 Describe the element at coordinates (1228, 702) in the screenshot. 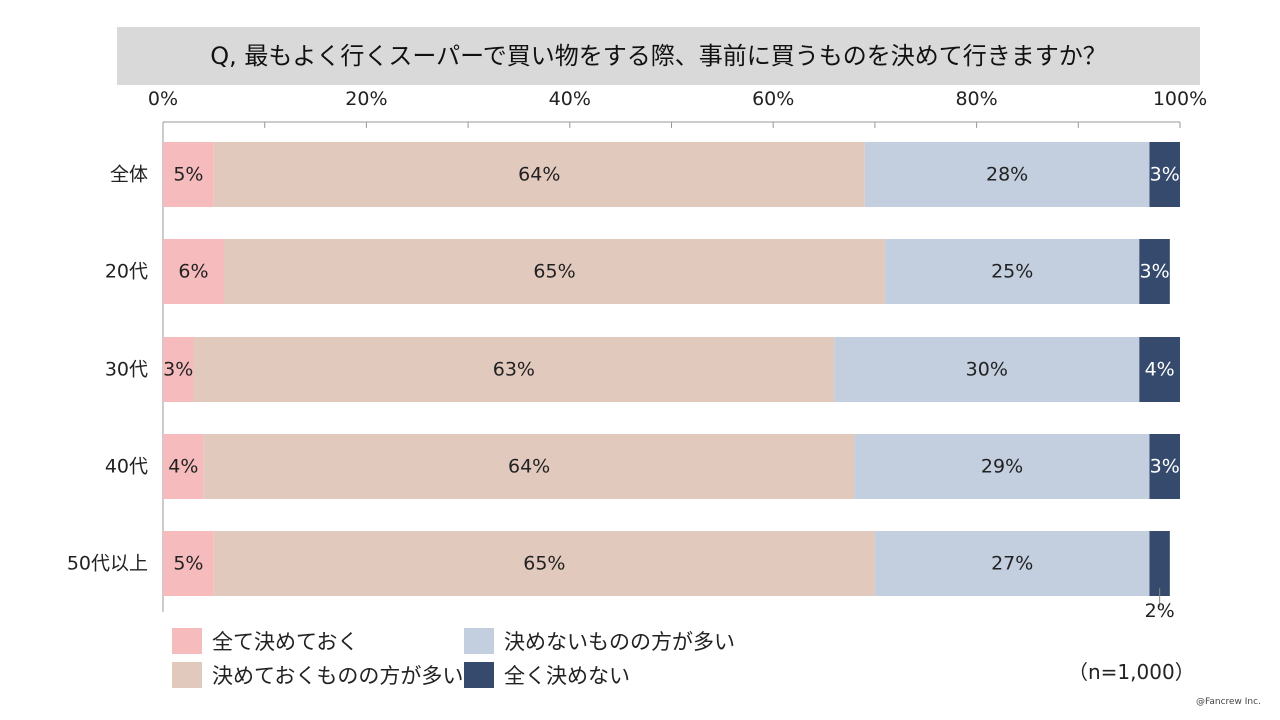

I see `copyright-credit: @Fancrew Inc.` at that location.